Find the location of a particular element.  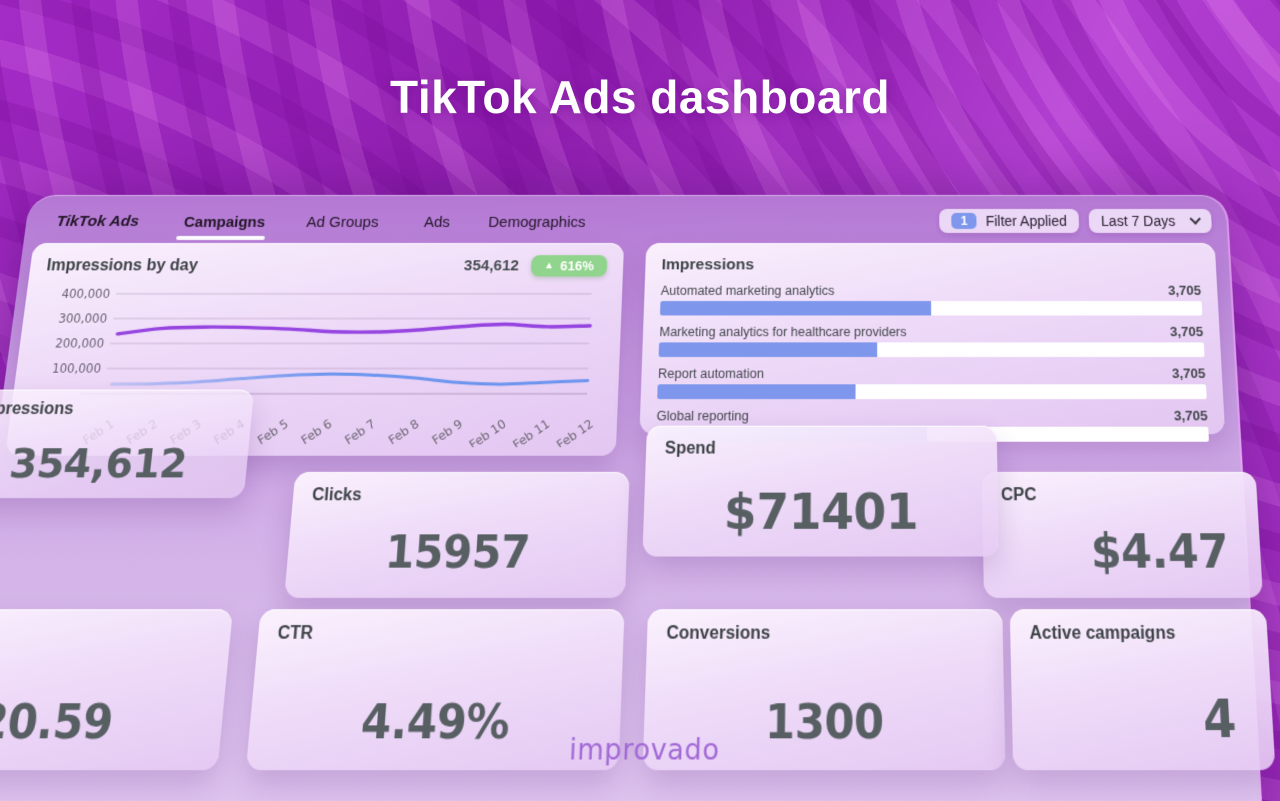

kpi-value: 15957 is located at coordinates (457, 553).